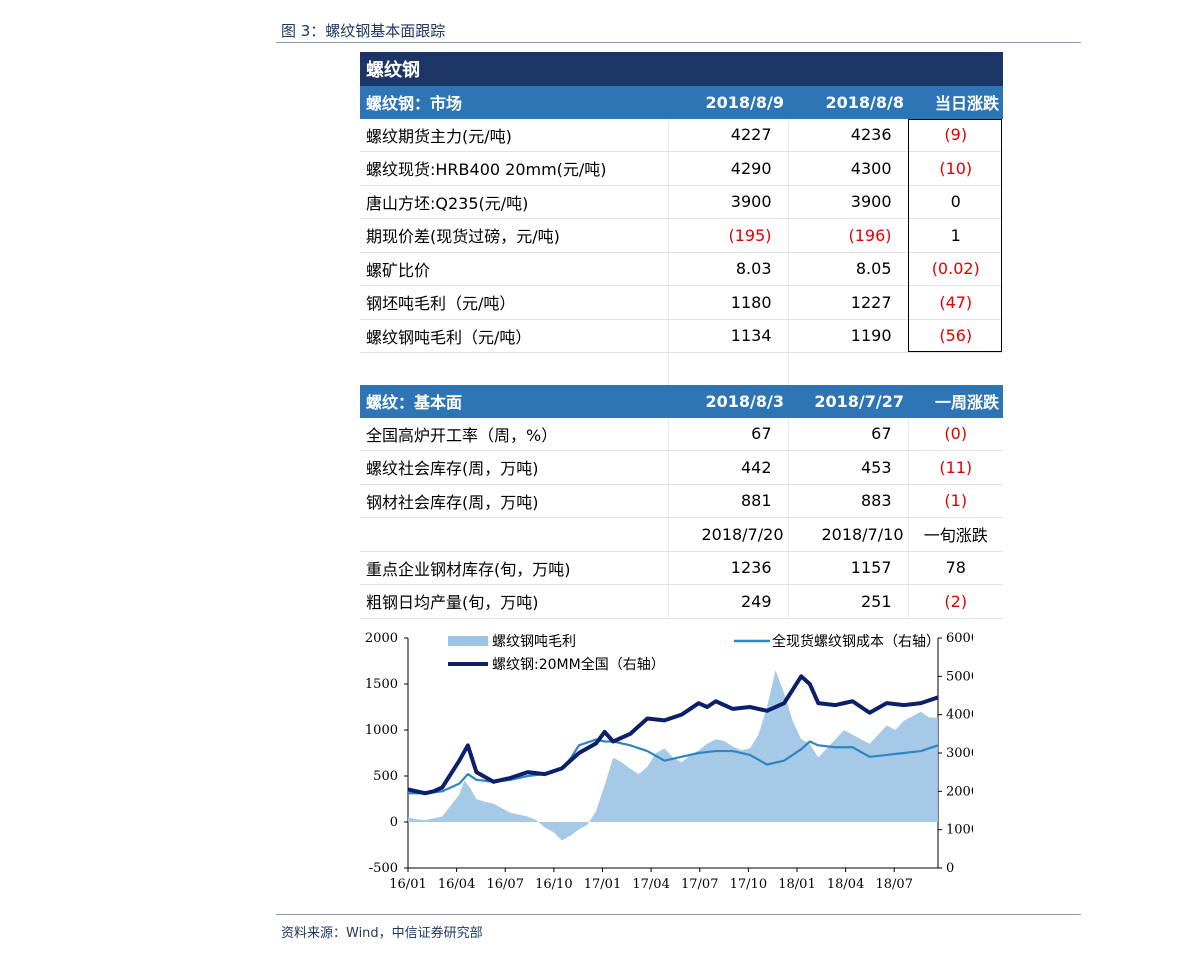 This screenshot has width=1191, height=958. I want to click on market-row-label: 钢坯吨毛利（元/吨）, so click(514, 302).